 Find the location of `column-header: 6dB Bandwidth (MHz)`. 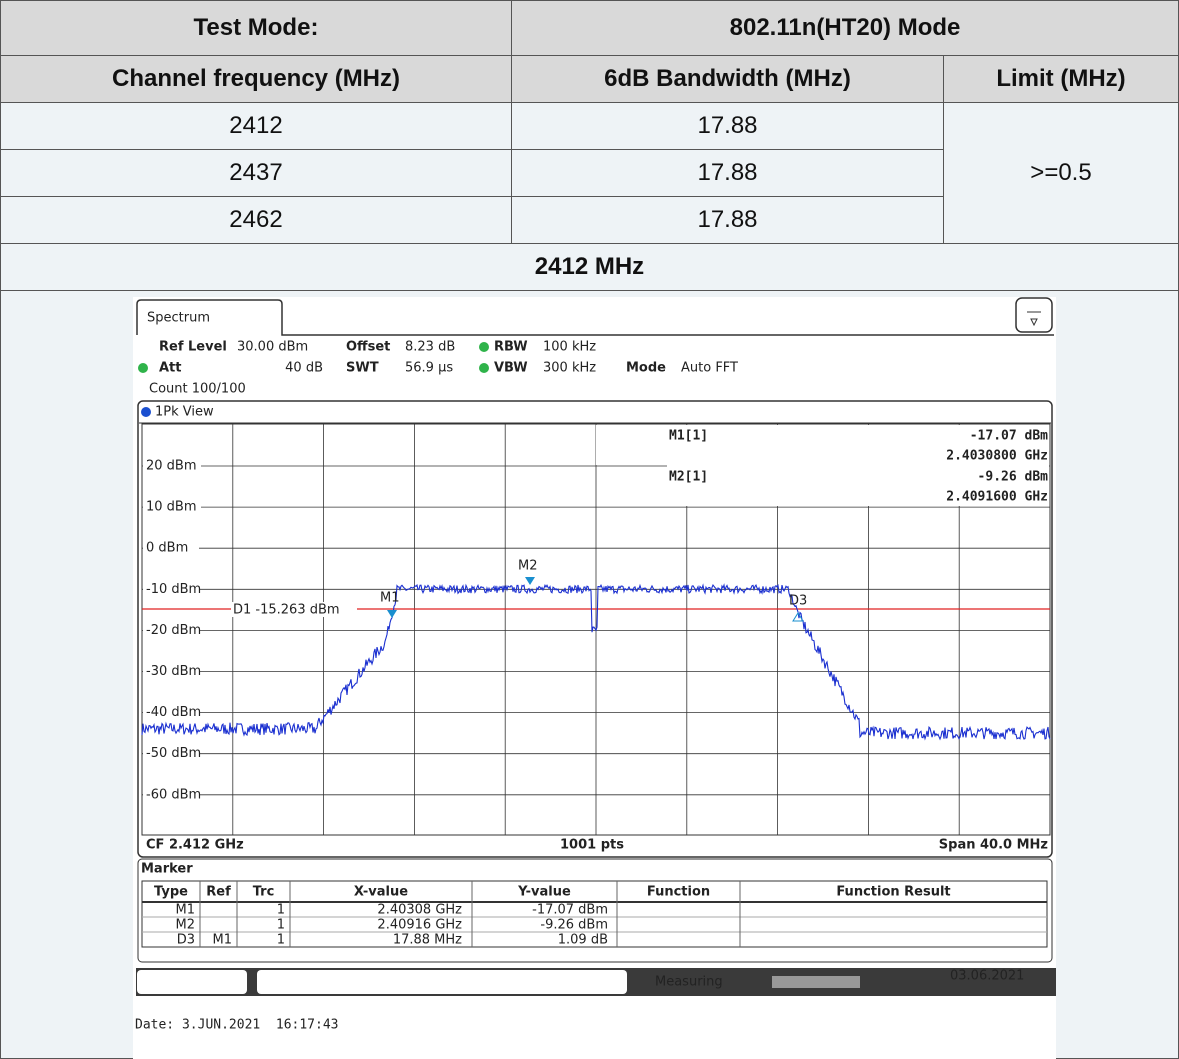

column-header: 6dB Bandwidth (MHz) is located at coordinates (727, 79).